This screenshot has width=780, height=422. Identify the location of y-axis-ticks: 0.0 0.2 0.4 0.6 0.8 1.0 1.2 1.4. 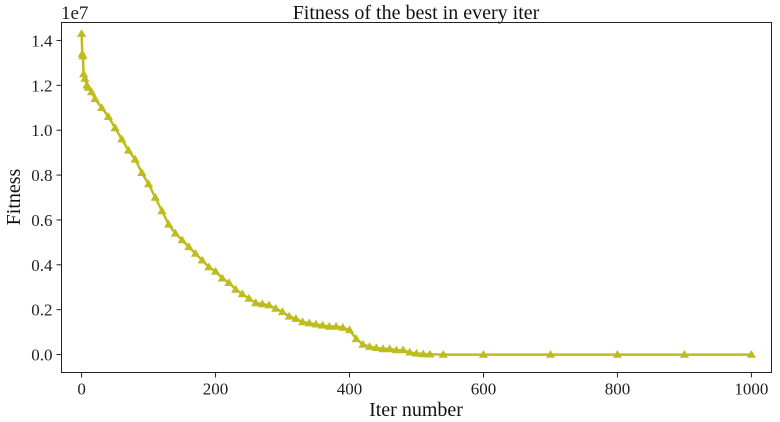
(46, 198).